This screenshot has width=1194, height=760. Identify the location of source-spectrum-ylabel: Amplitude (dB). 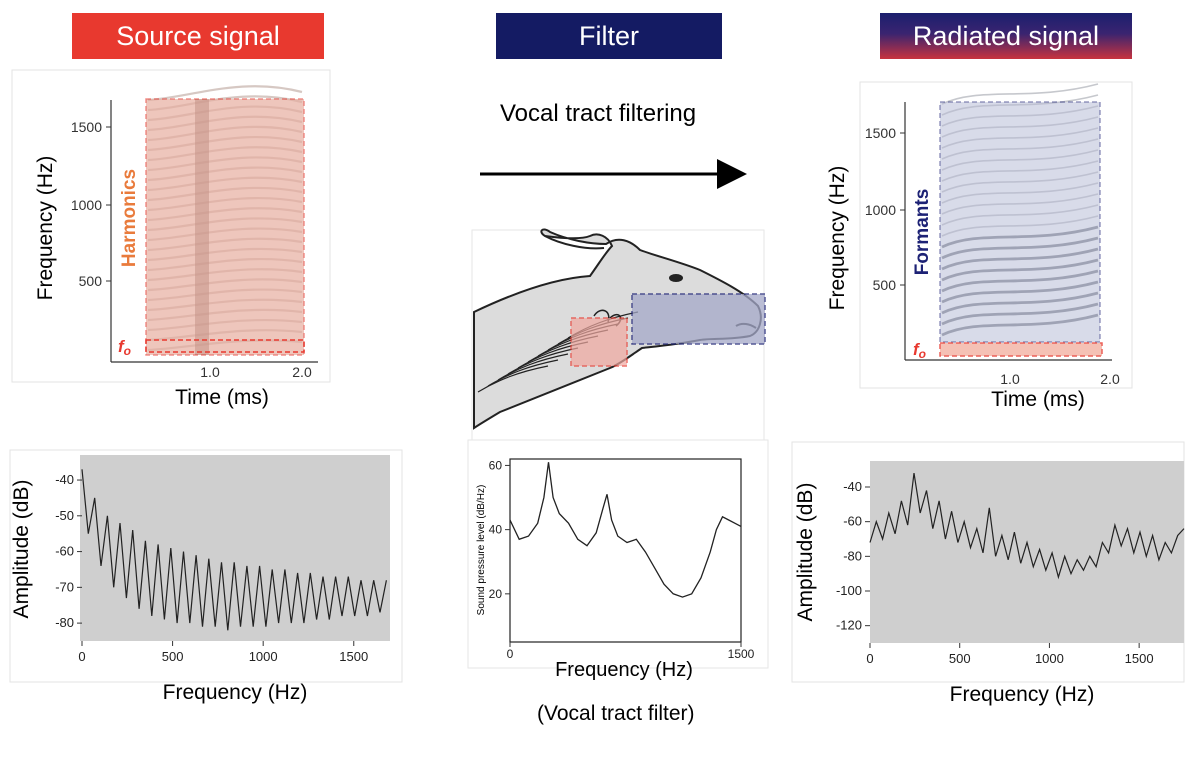
(21, 549).